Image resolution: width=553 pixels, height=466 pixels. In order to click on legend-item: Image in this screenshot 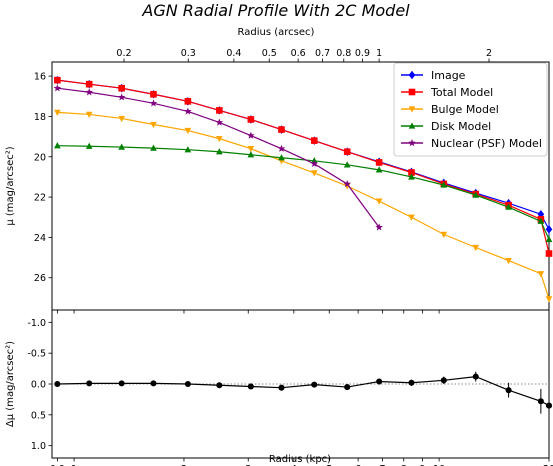, I will do `click(433, 75)`.